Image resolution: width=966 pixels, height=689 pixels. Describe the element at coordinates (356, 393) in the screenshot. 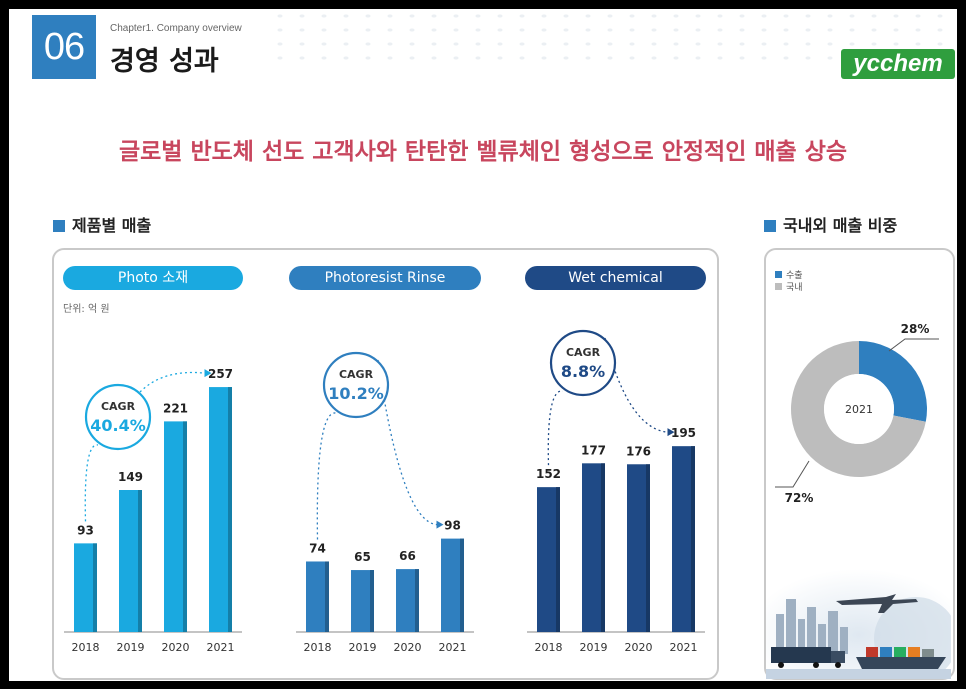

I see `cagr-value: 10.2%` at that location.